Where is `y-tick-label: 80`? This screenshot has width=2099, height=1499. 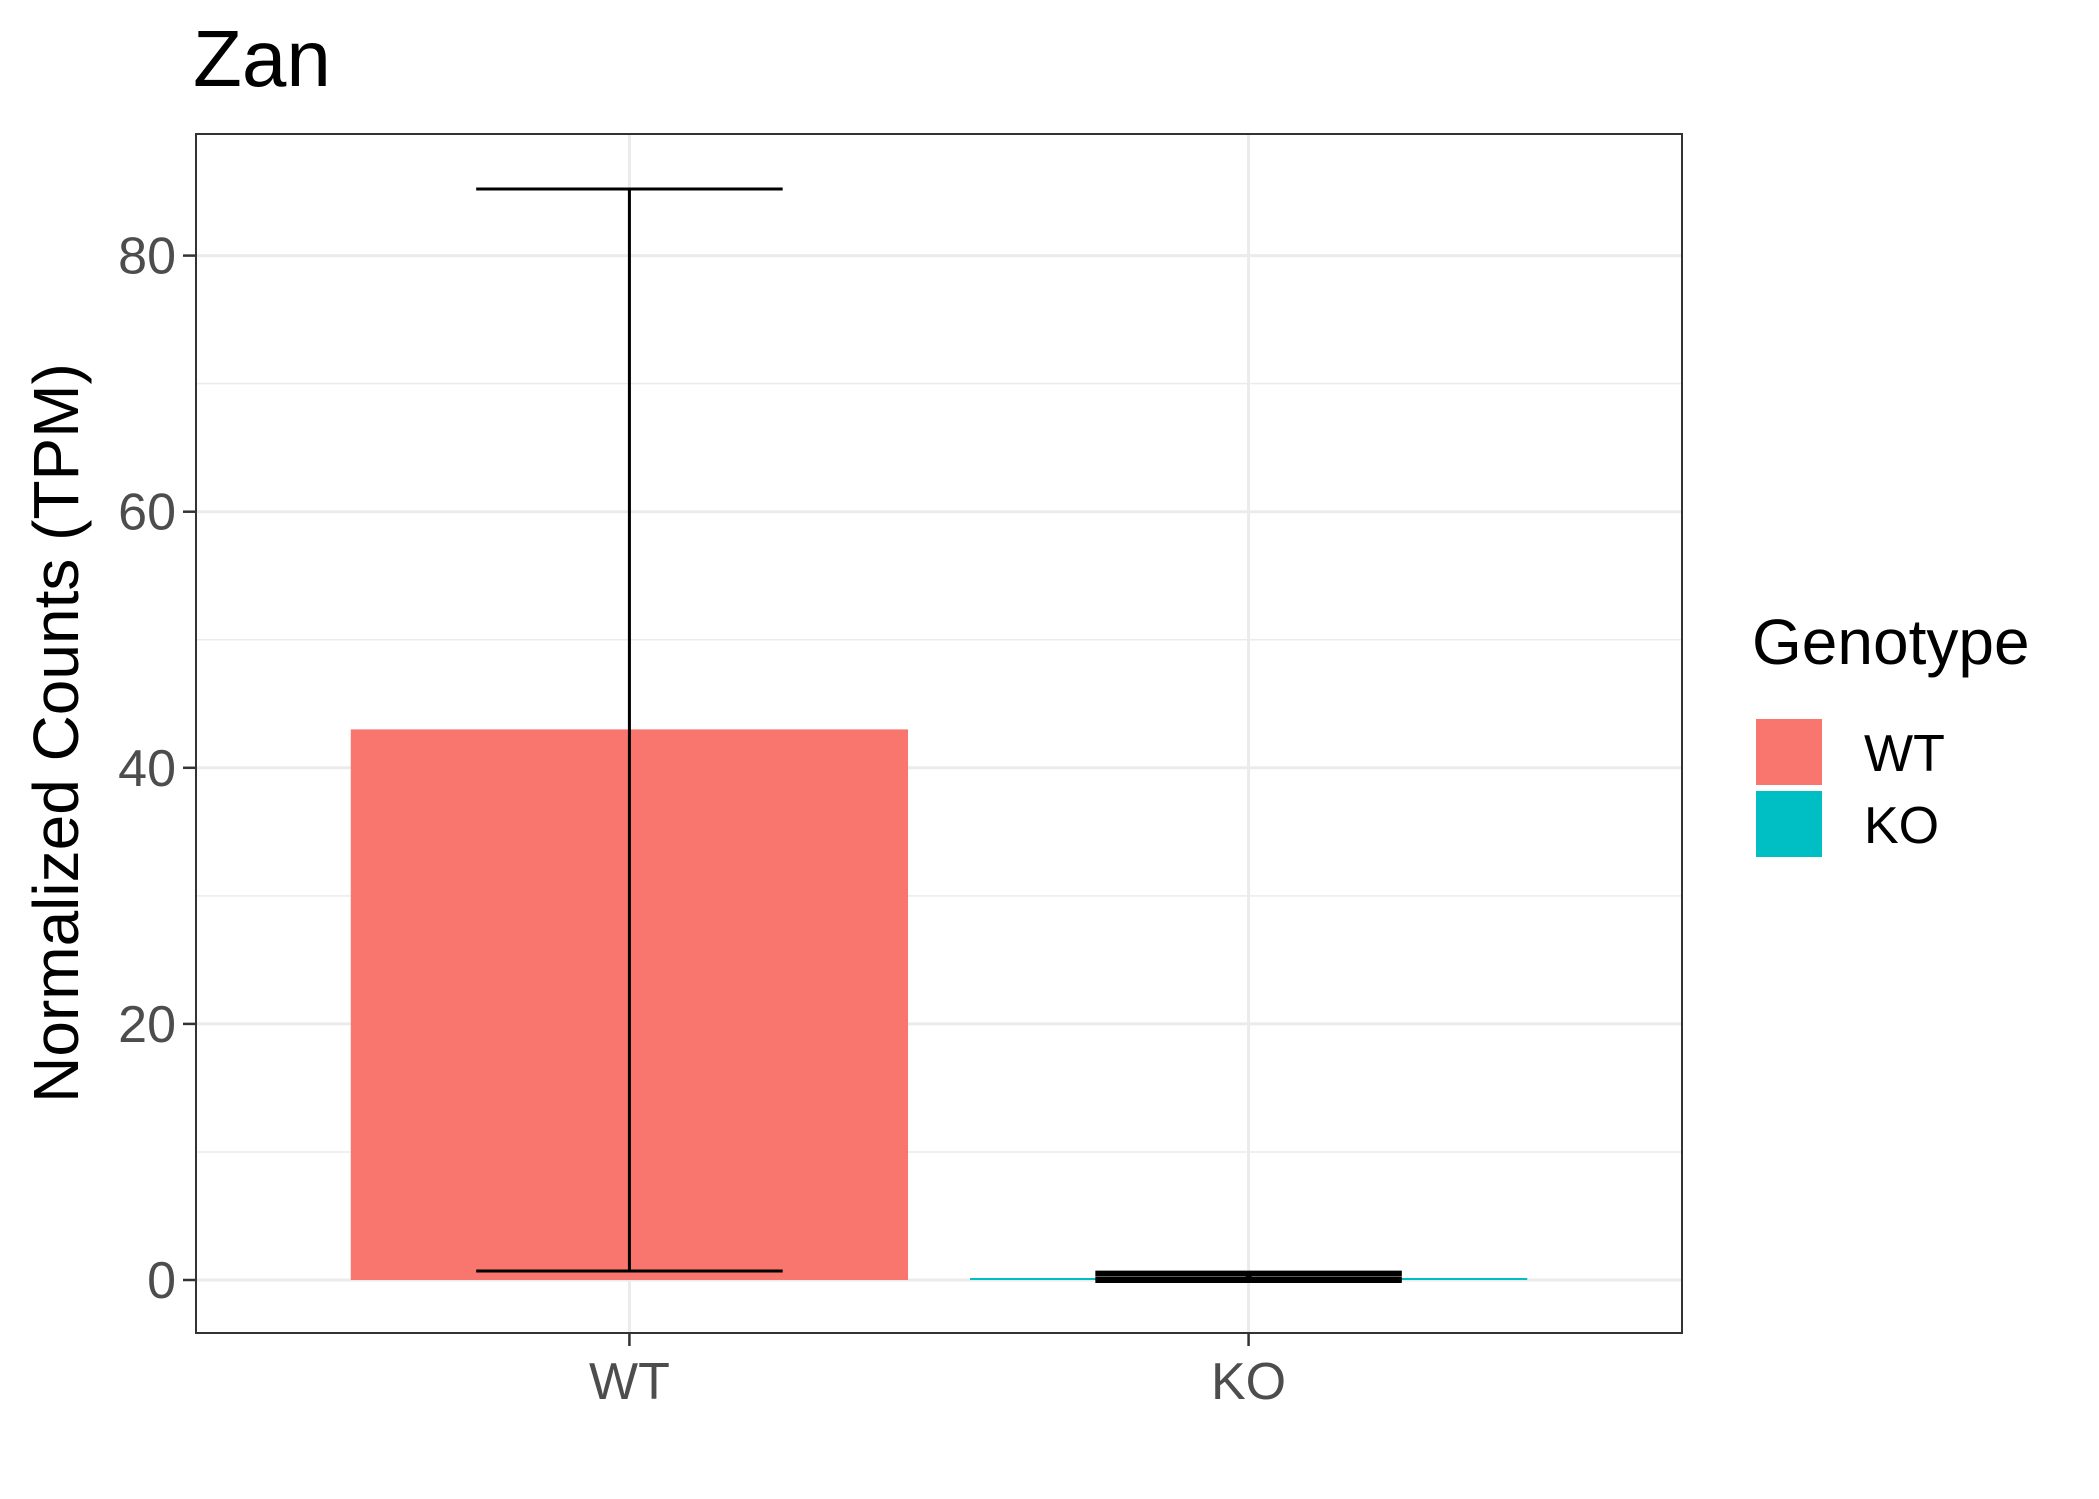 y-tick-label: 80 is located at coordinates (147, 257).